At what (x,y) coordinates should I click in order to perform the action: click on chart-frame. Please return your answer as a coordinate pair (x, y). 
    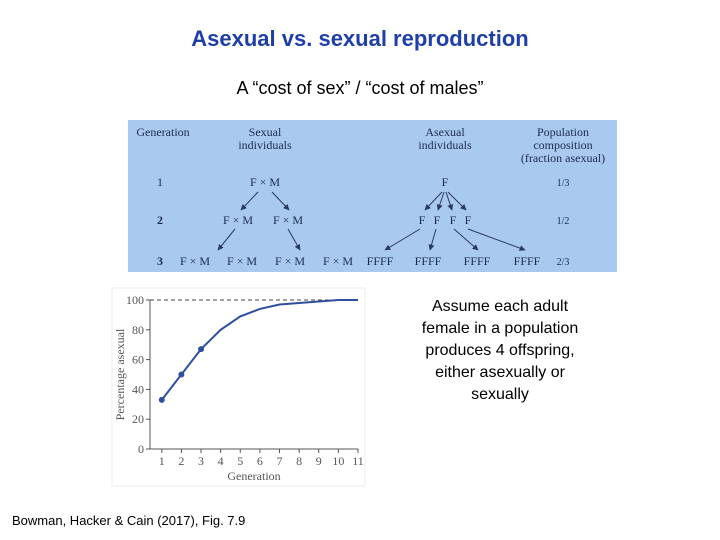
    Looking at the image, I should click on (238, 387).